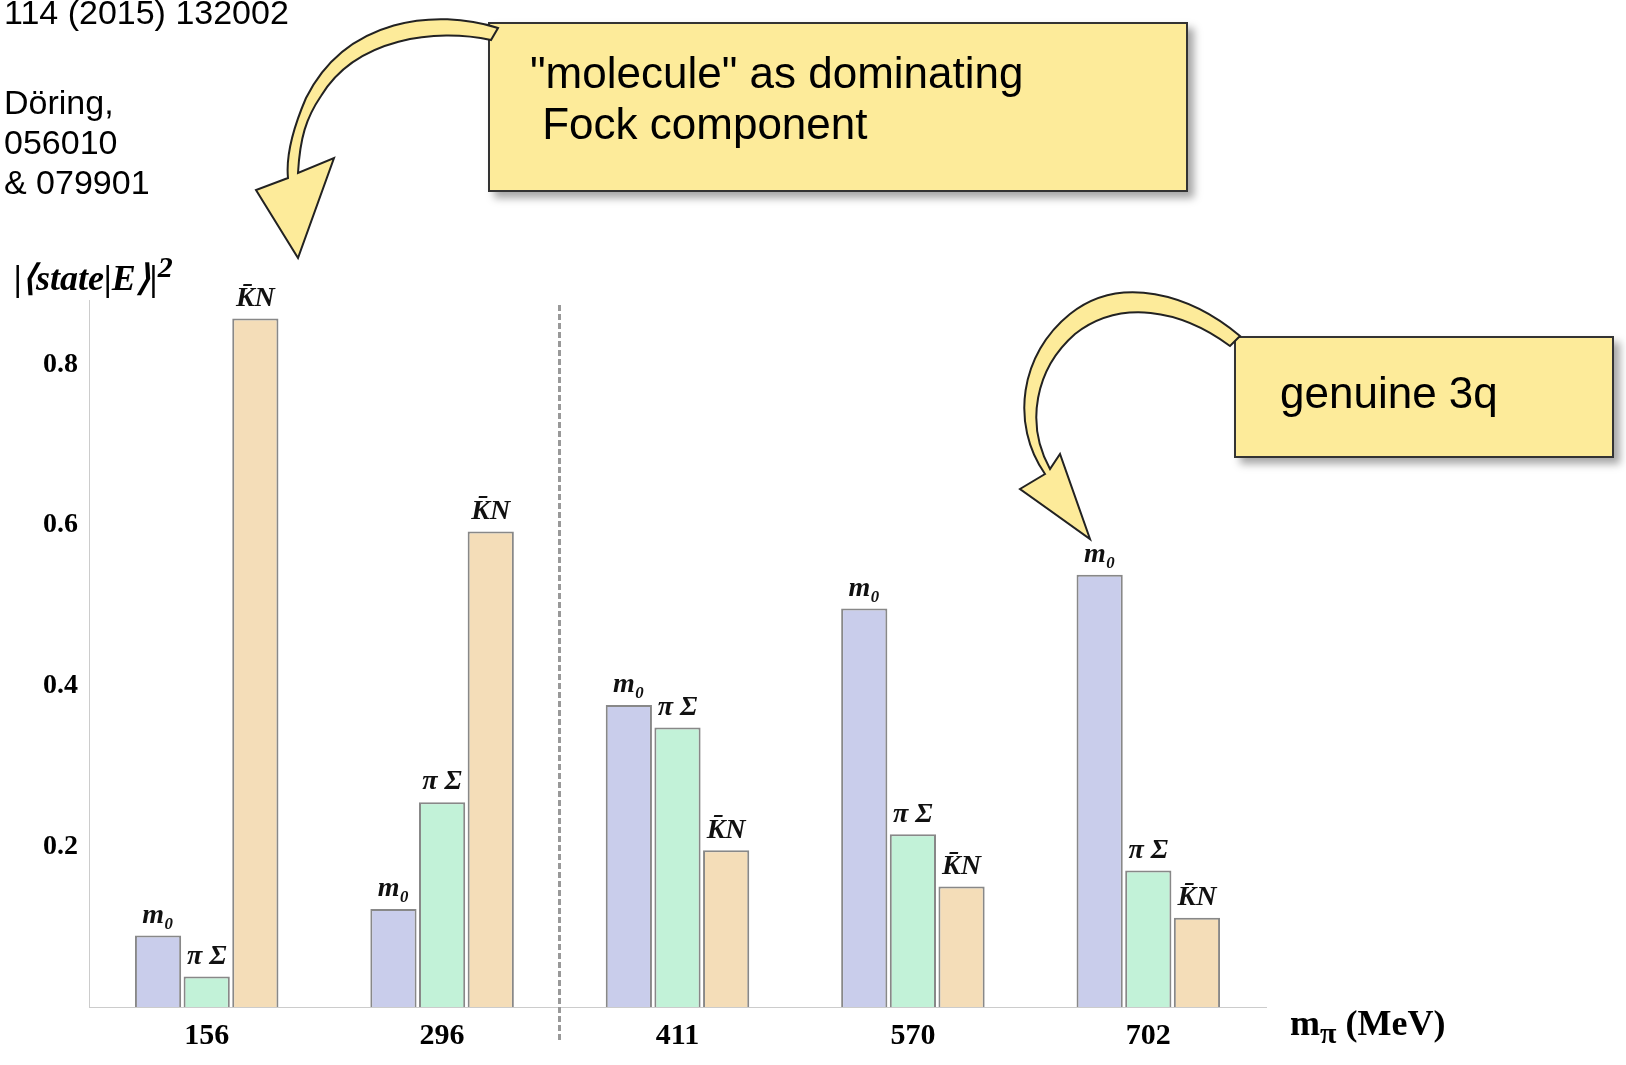  Describe the element at coordinates (60, 523) in the screenshot. I see `y-tick-label: 0.6` at that location.